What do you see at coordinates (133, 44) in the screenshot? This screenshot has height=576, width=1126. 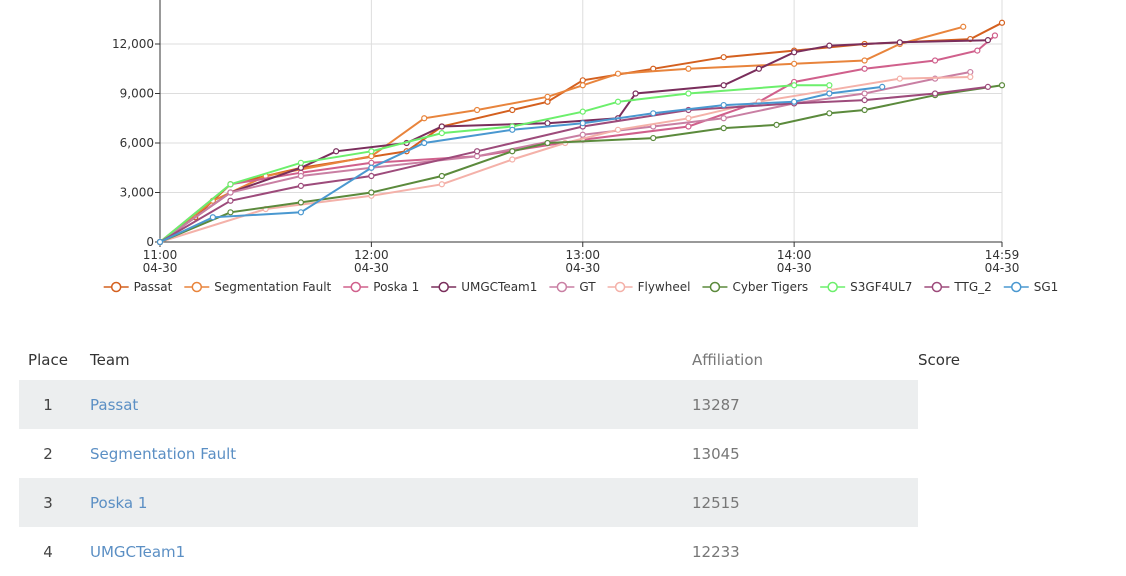 I see `y-tick-label: 12,000` at bounding box center [133, 44].